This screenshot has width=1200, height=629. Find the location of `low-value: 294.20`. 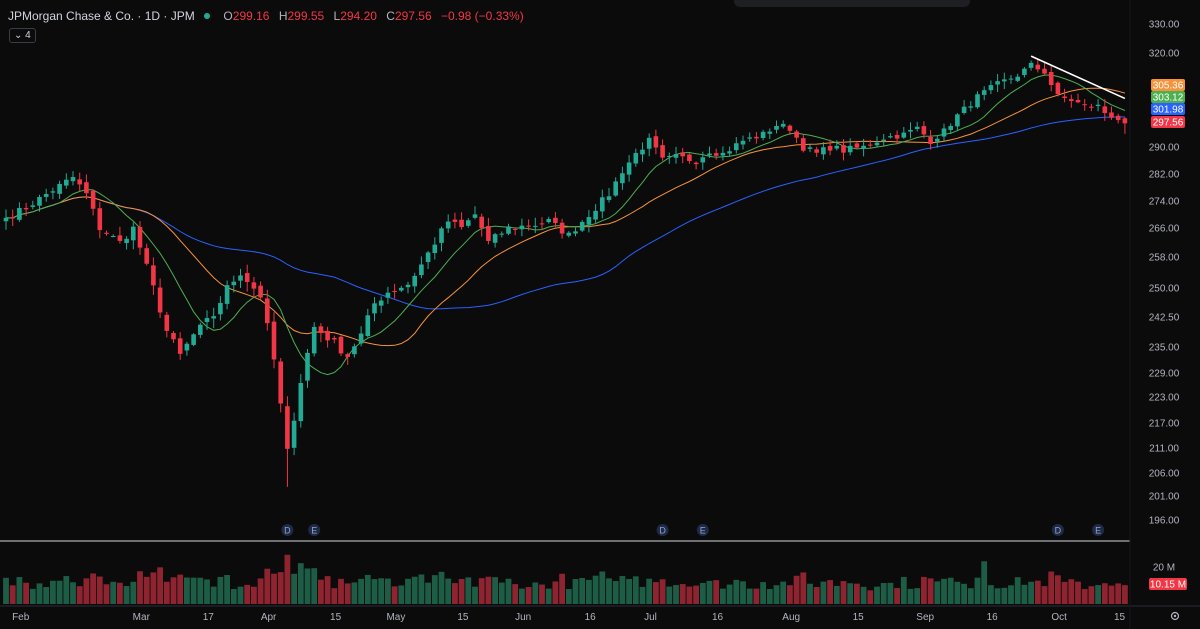

low-value: 294.20 is located at coordinates (358, 16).